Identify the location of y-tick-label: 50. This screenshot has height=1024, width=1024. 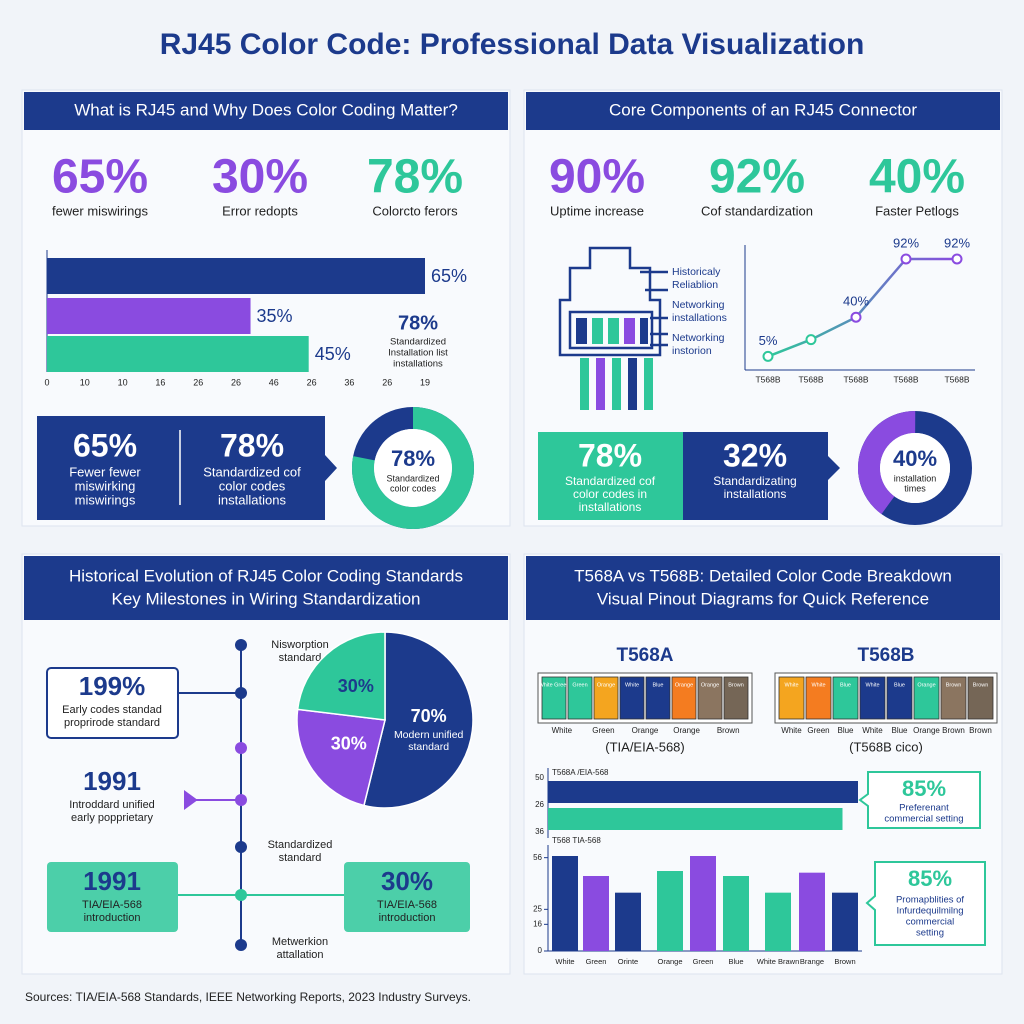
(539, 777).